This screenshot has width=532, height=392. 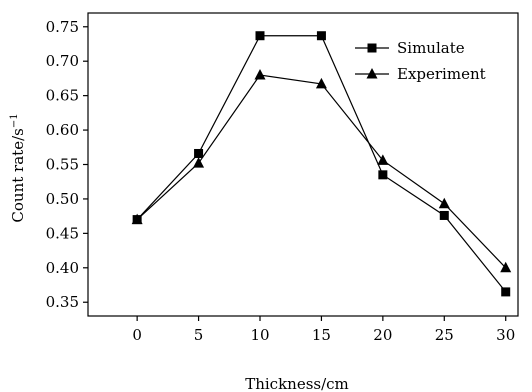 I want to click on x-tick-label: 10, so click(x=259, y=335).